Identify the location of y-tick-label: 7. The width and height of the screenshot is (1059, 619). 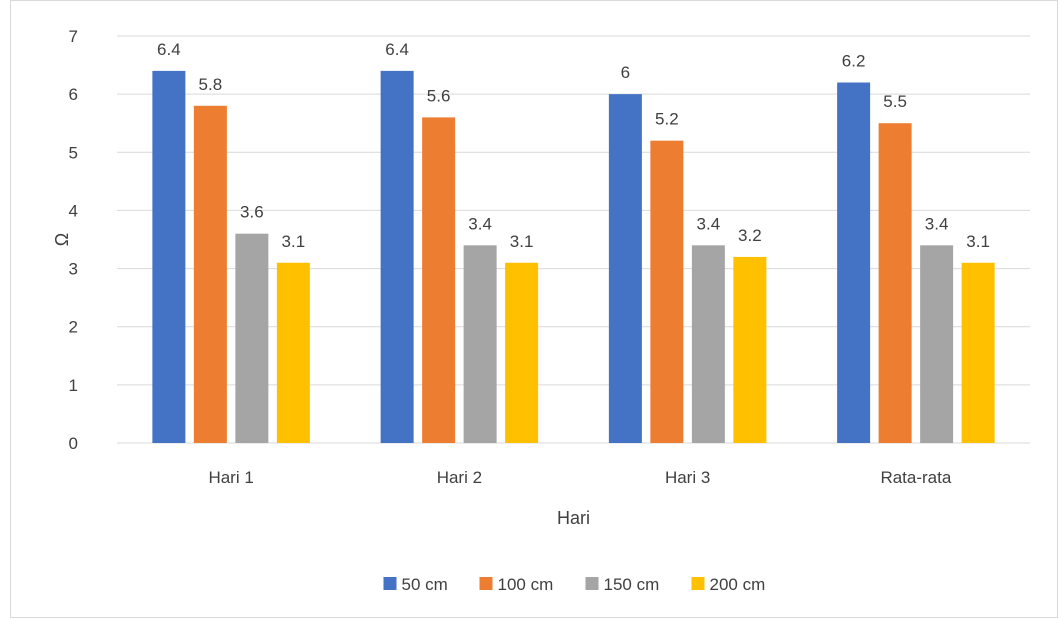
(73, 36).